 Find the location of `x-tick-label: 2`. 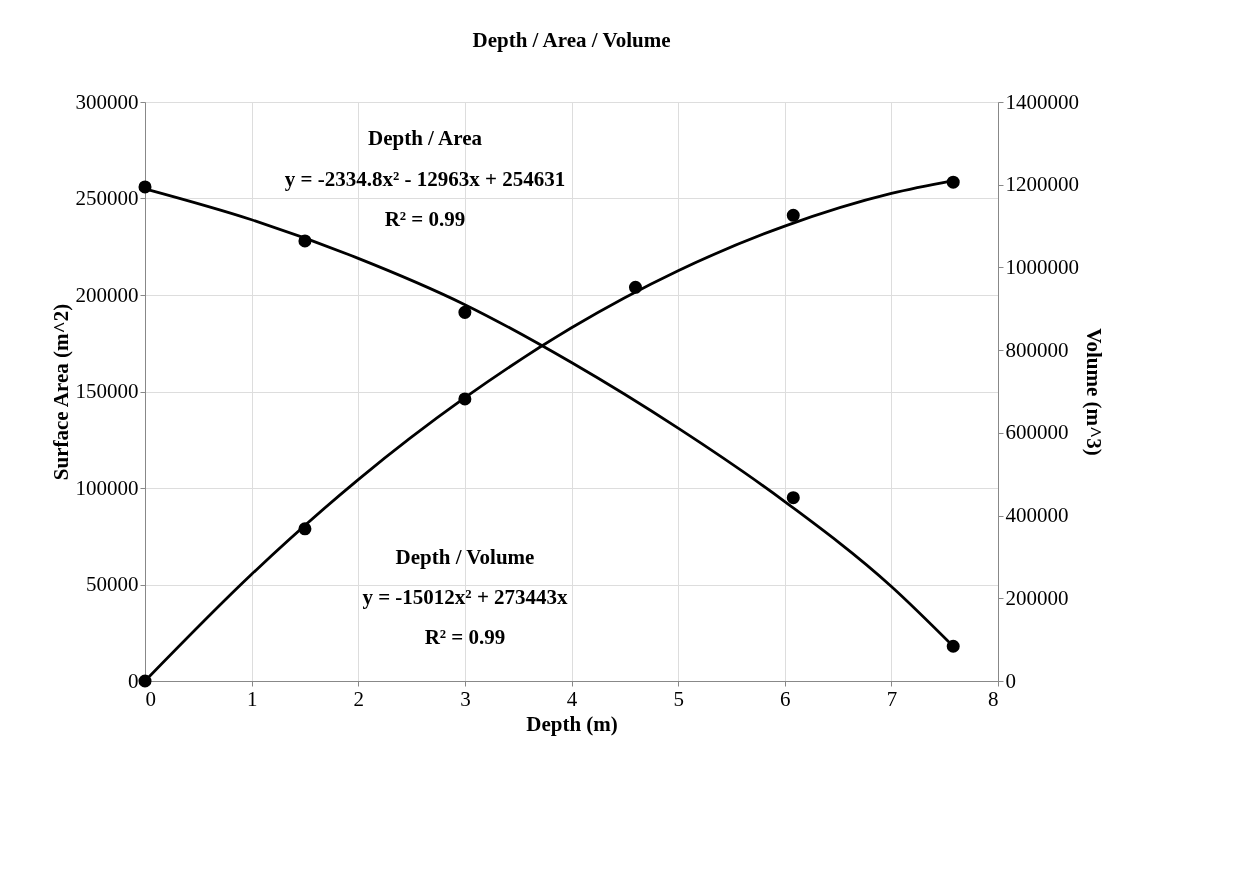

x-tick-label: 2 is located at coordinates (358, 698).